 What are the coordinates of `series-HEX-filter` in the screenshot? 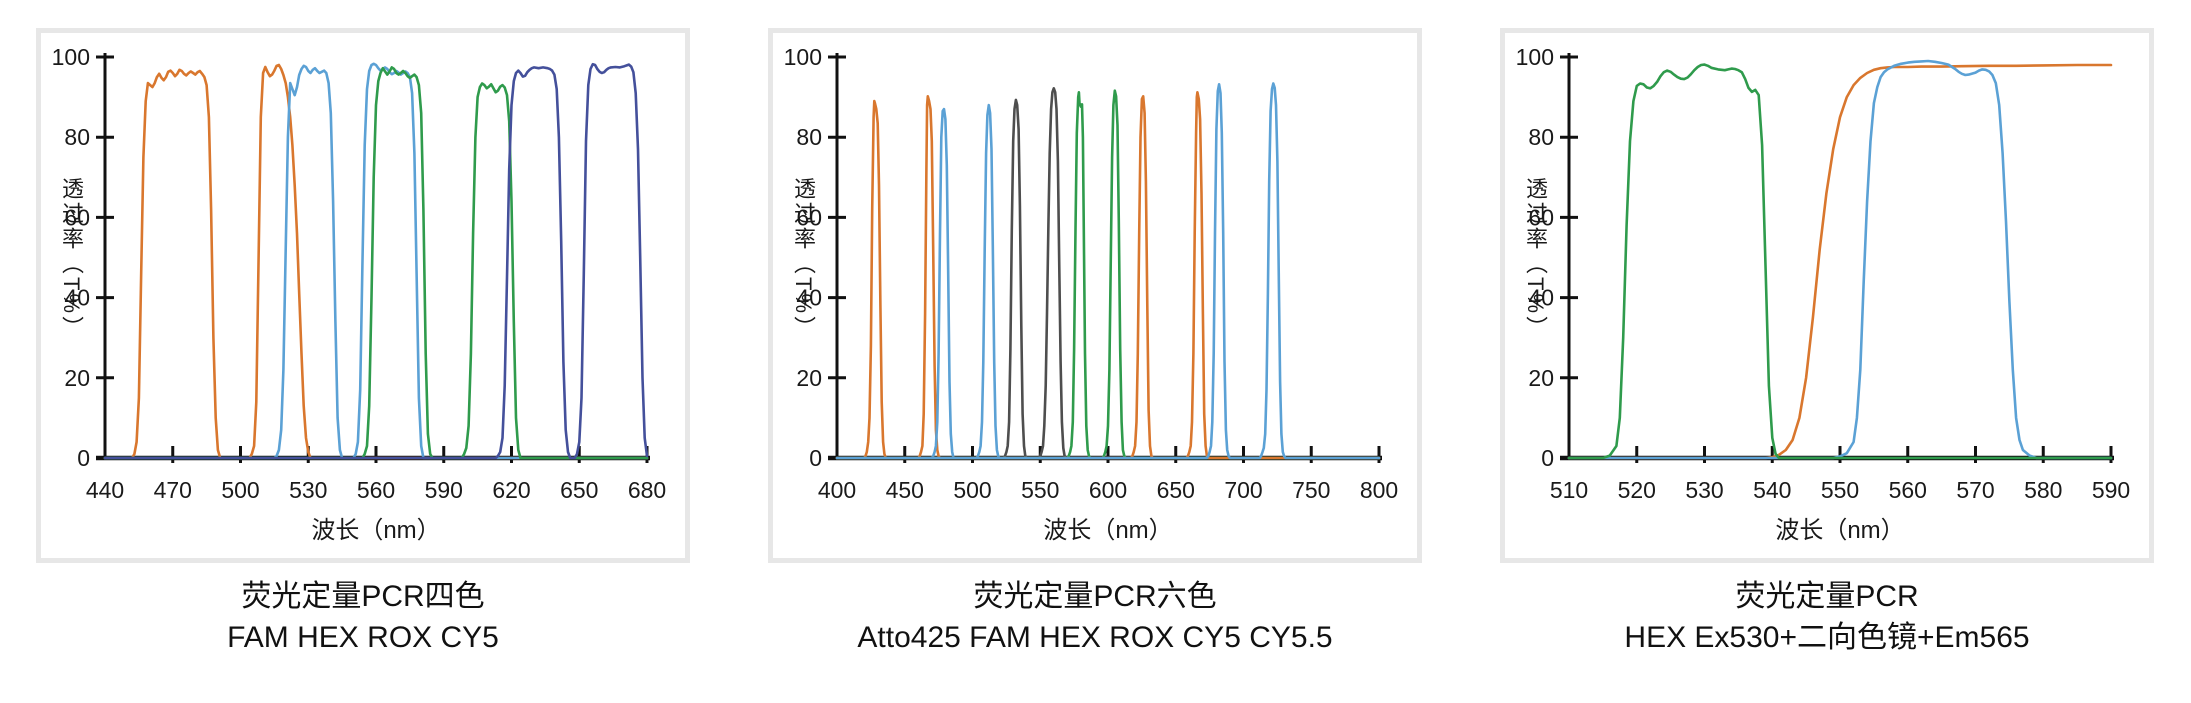 It's located at (1108, 273).